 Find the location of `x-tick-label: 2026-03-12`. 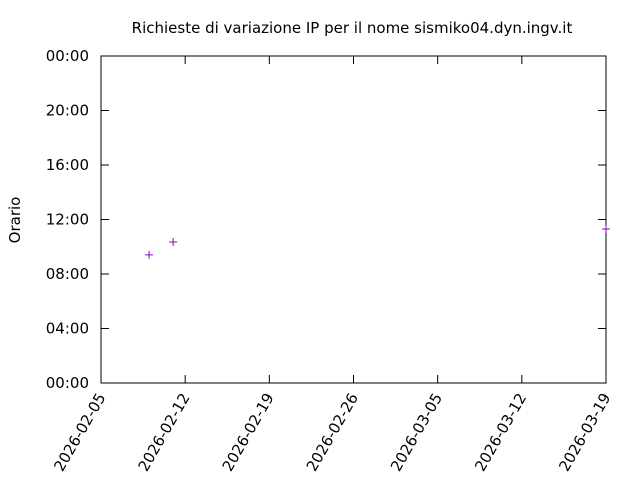

x-tick-label: 2026-03-12 is located at coordinates (500, 432).